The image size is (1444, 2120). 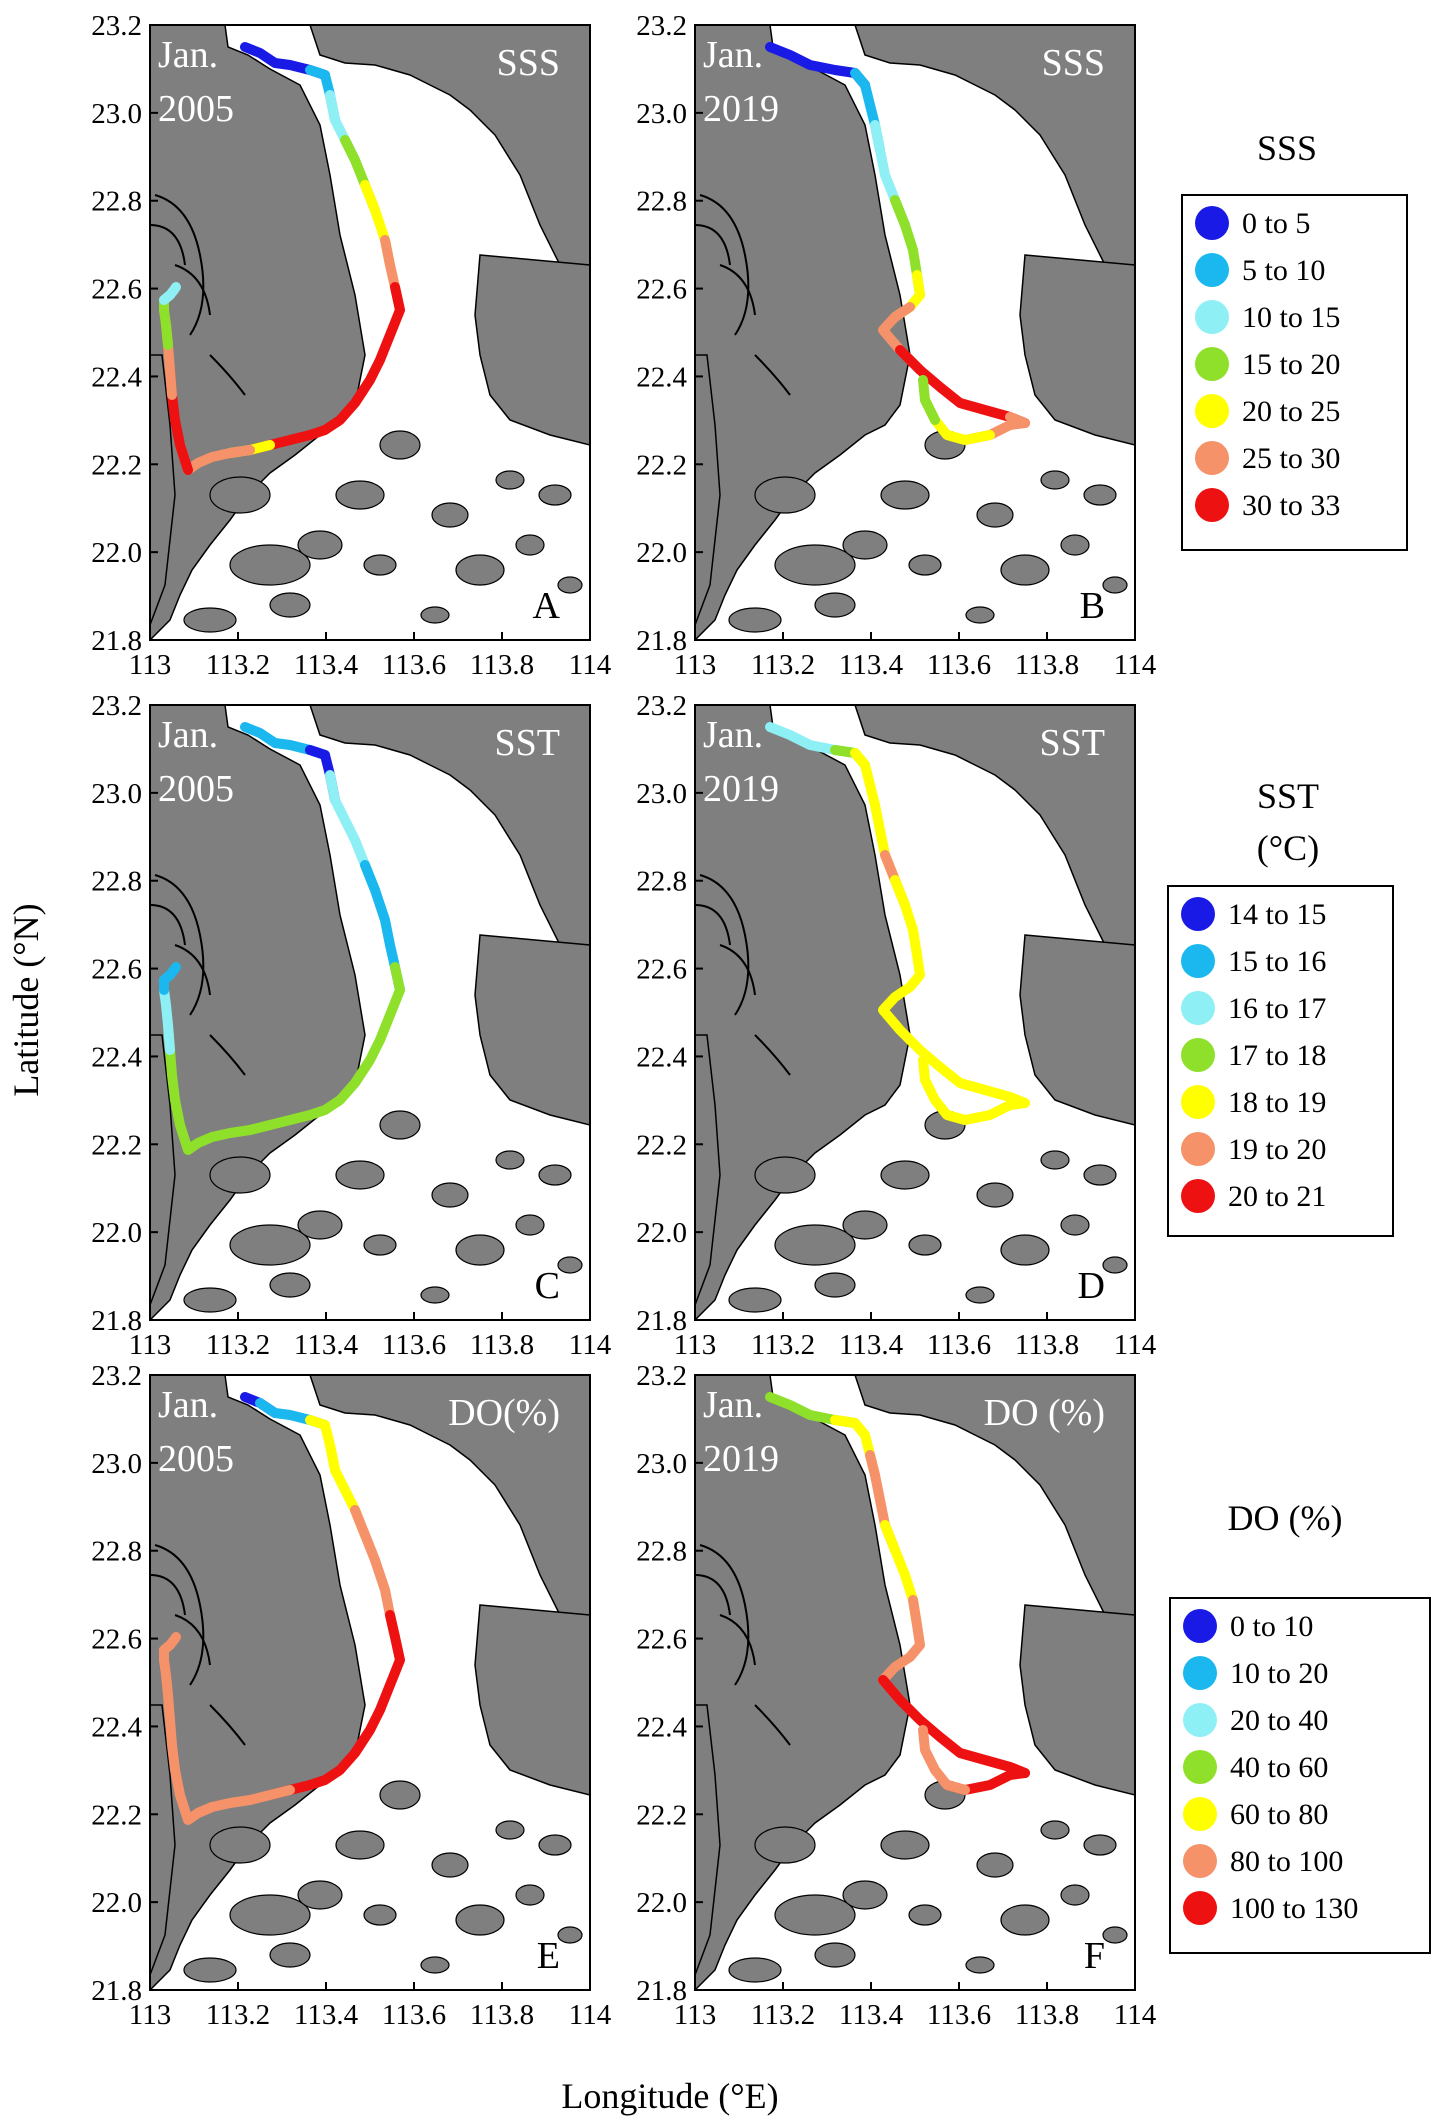 What do you see at coordinates (1277, 1008) in the screenshot?
I see `legend-label: 16 to 17` at bounding box center [1277, 1008].